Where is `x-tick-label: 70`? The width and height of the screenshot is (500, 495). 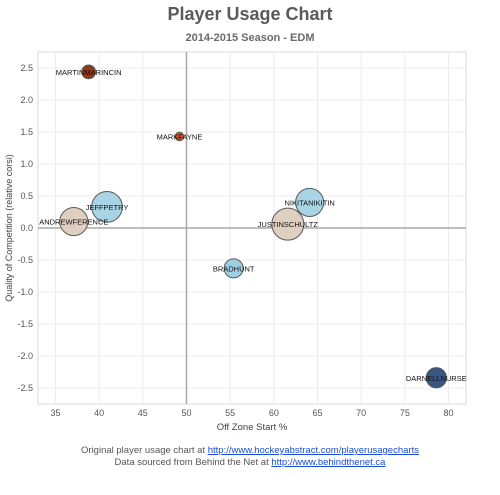 x-tick-label: 70 is located at coordinates (361, 413).